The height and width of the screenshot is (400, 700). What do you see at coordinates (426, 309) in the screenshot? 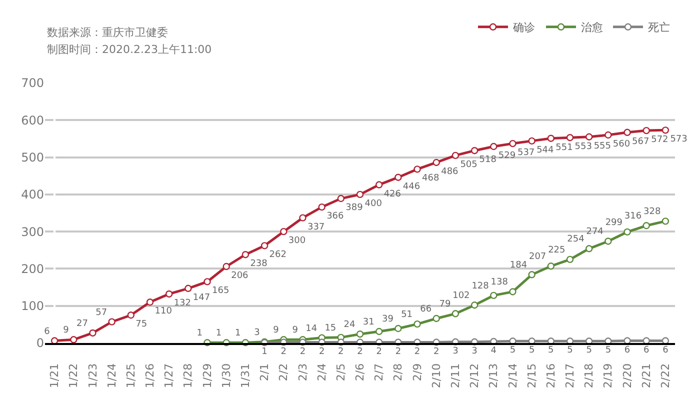
I see `data-label: 66` at bounding box center [426, 309].